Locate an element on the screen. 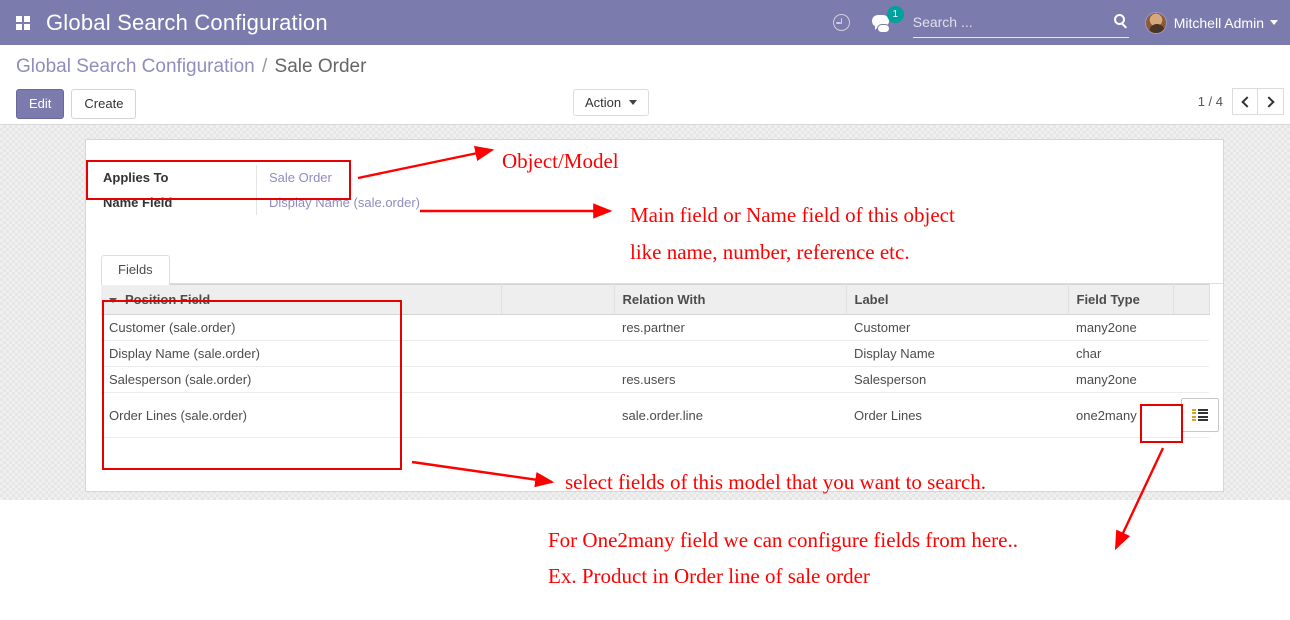  cell-relation-with: res.partner is located at coordinates (730, 327).